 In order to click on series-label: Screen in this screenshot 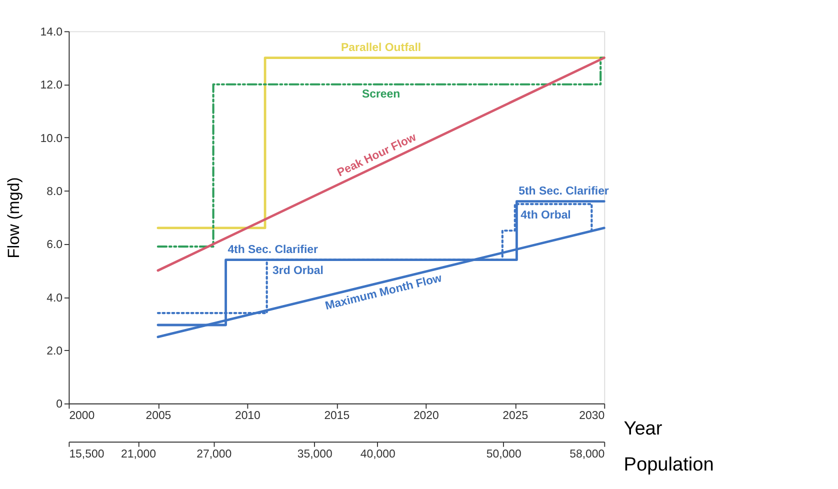, I will do `click(381, 94)`.